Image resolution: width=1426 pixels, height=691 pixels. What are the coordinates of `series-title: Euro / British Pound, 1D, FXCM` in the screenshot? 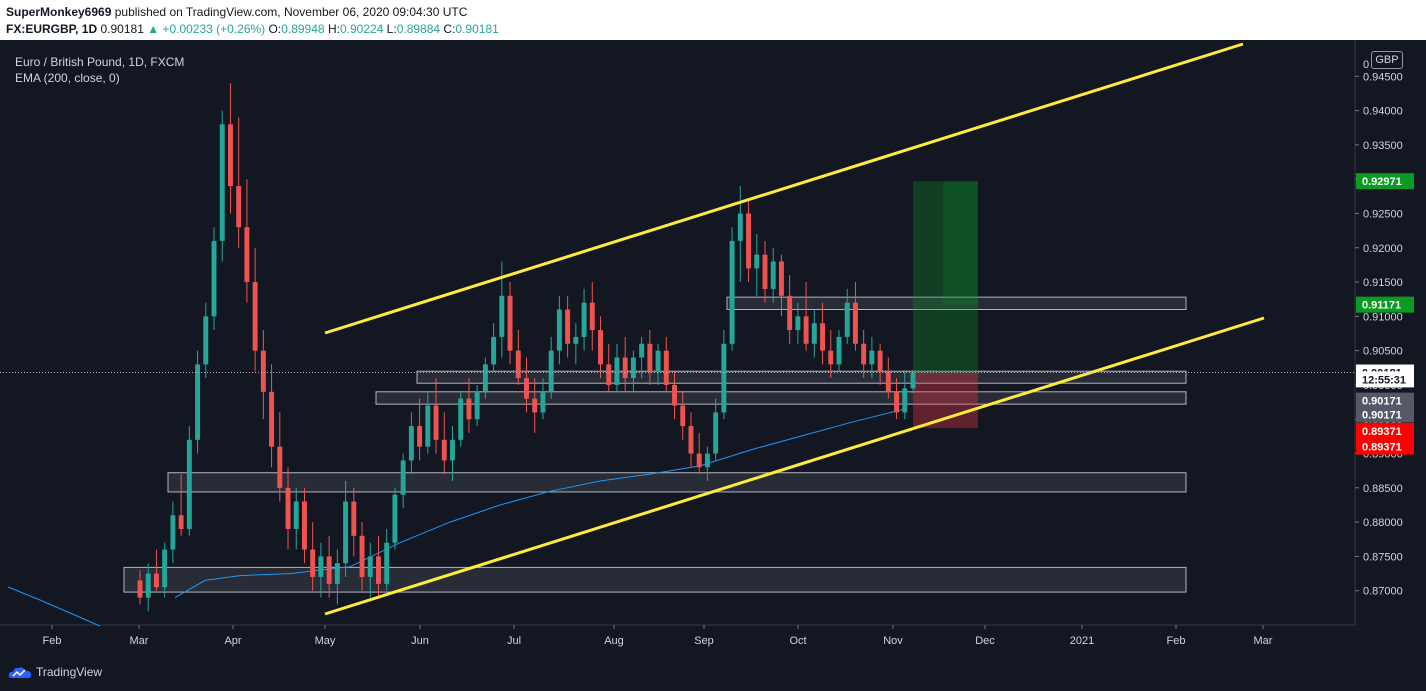 It's located at (100, 62).